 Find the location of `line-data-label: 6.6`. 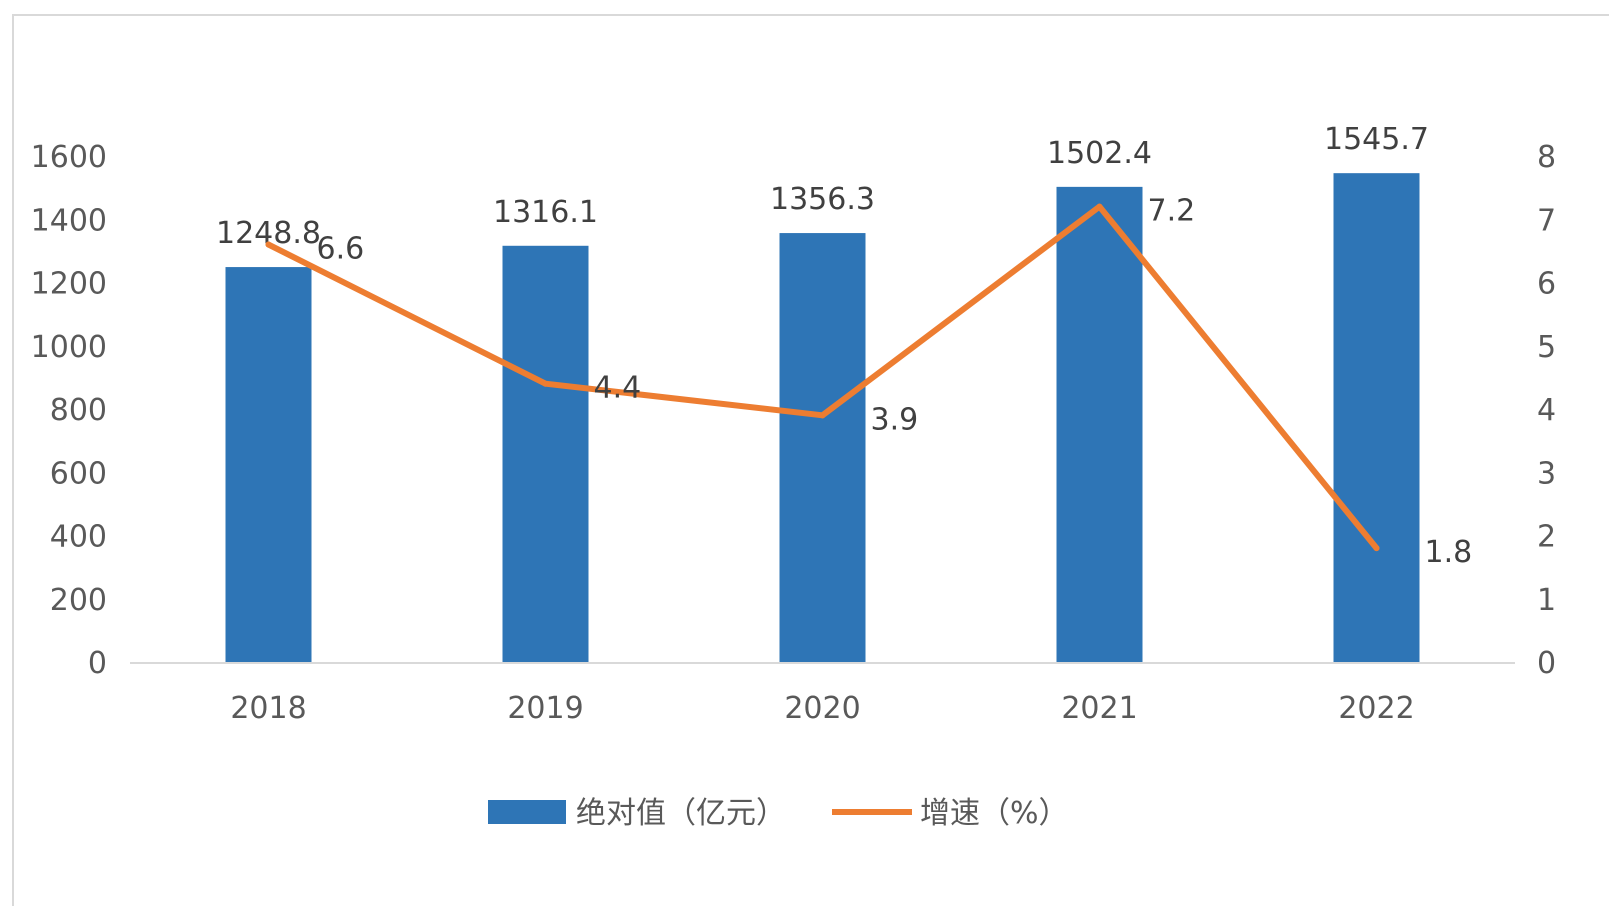

line-data-label: 6.6 is located at coordinates (341, 249).